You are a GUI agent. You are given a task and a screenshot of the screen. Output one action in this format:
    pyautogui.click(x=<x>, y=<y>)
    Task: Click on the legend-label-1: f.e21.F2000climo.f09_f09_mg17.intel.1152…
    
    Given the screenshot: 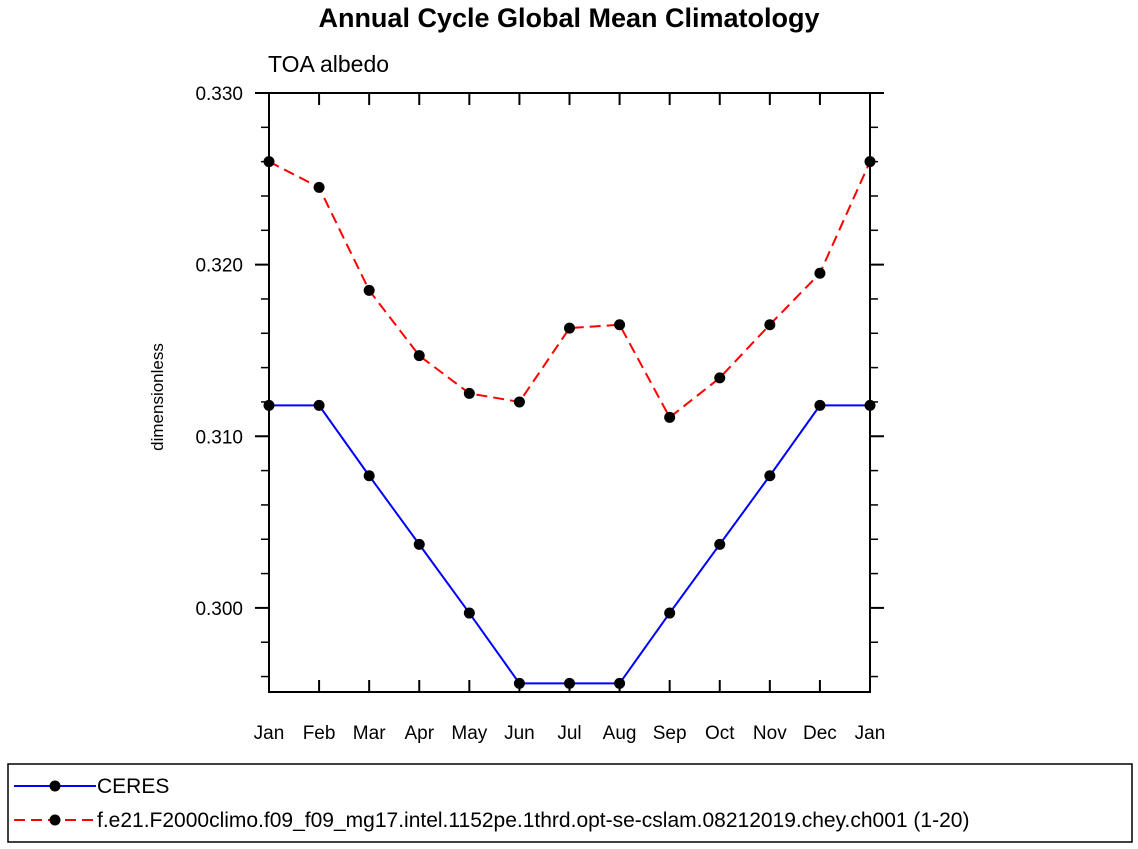 What is the action you would take?
    pyautogui.click(x=533, y=820)
    